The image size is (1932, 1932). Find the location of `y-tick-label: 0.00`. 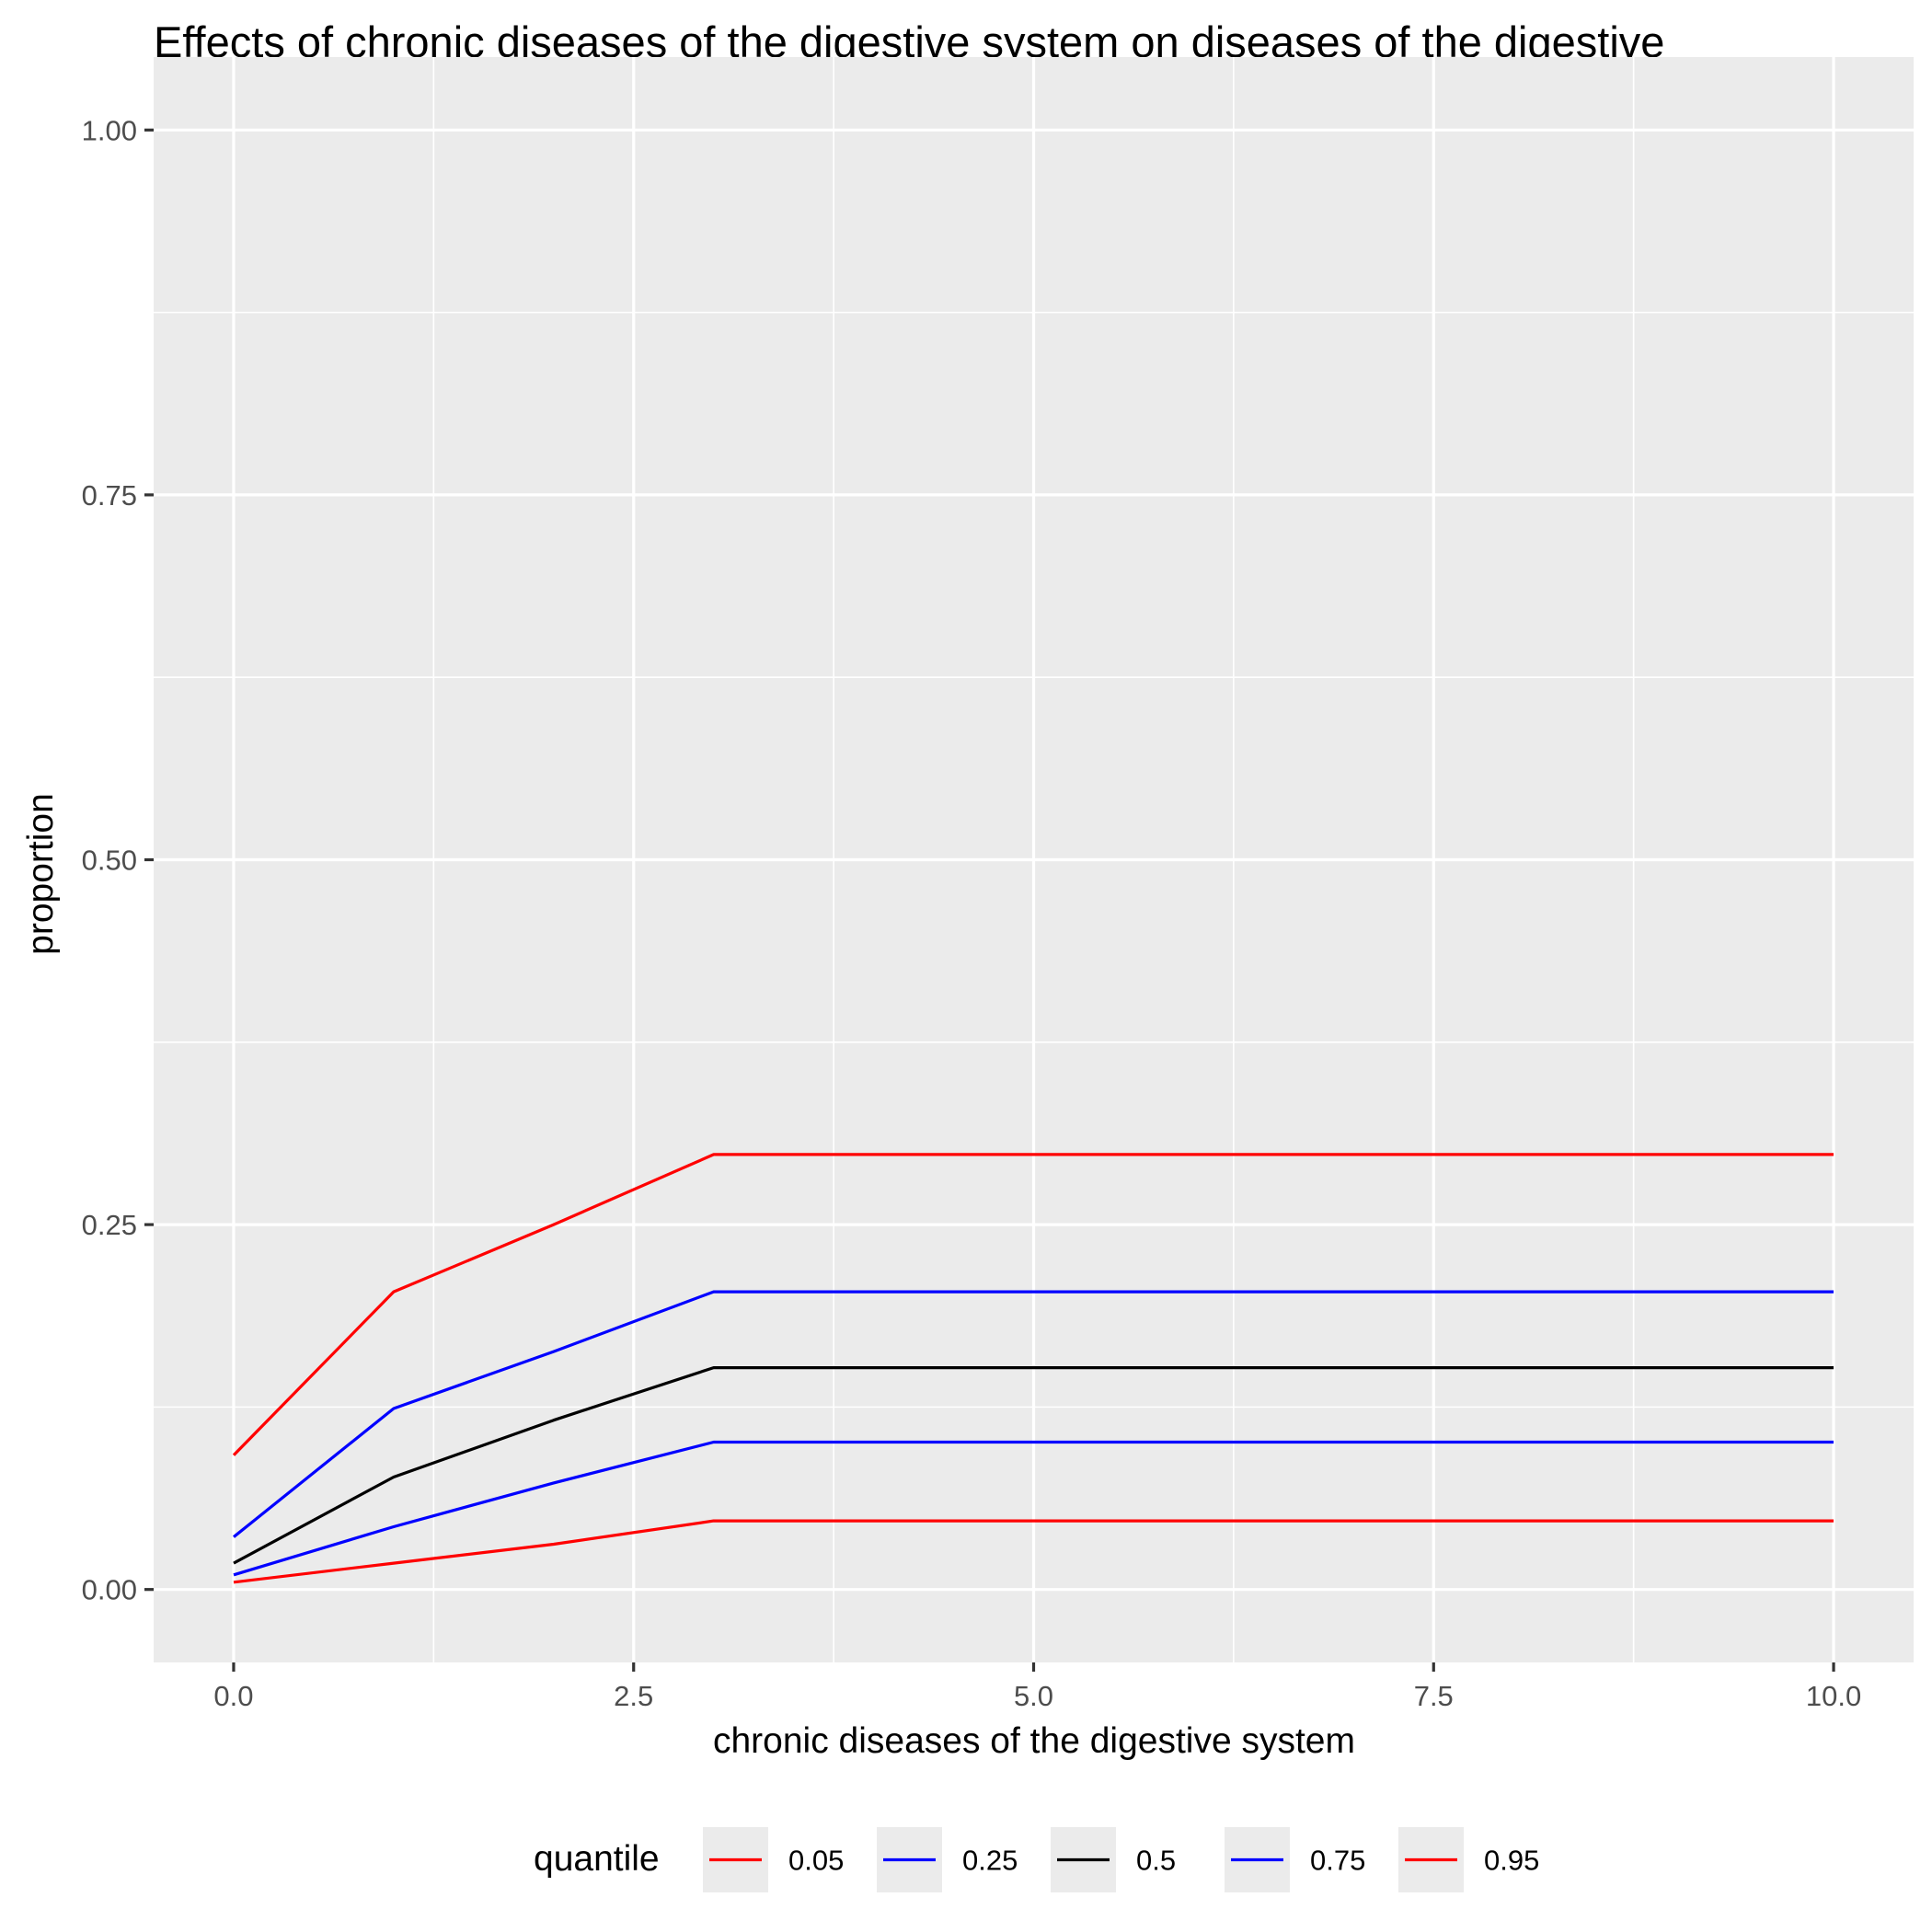

y-tick-label: 0.00 is located at coordinates (109, 1590).